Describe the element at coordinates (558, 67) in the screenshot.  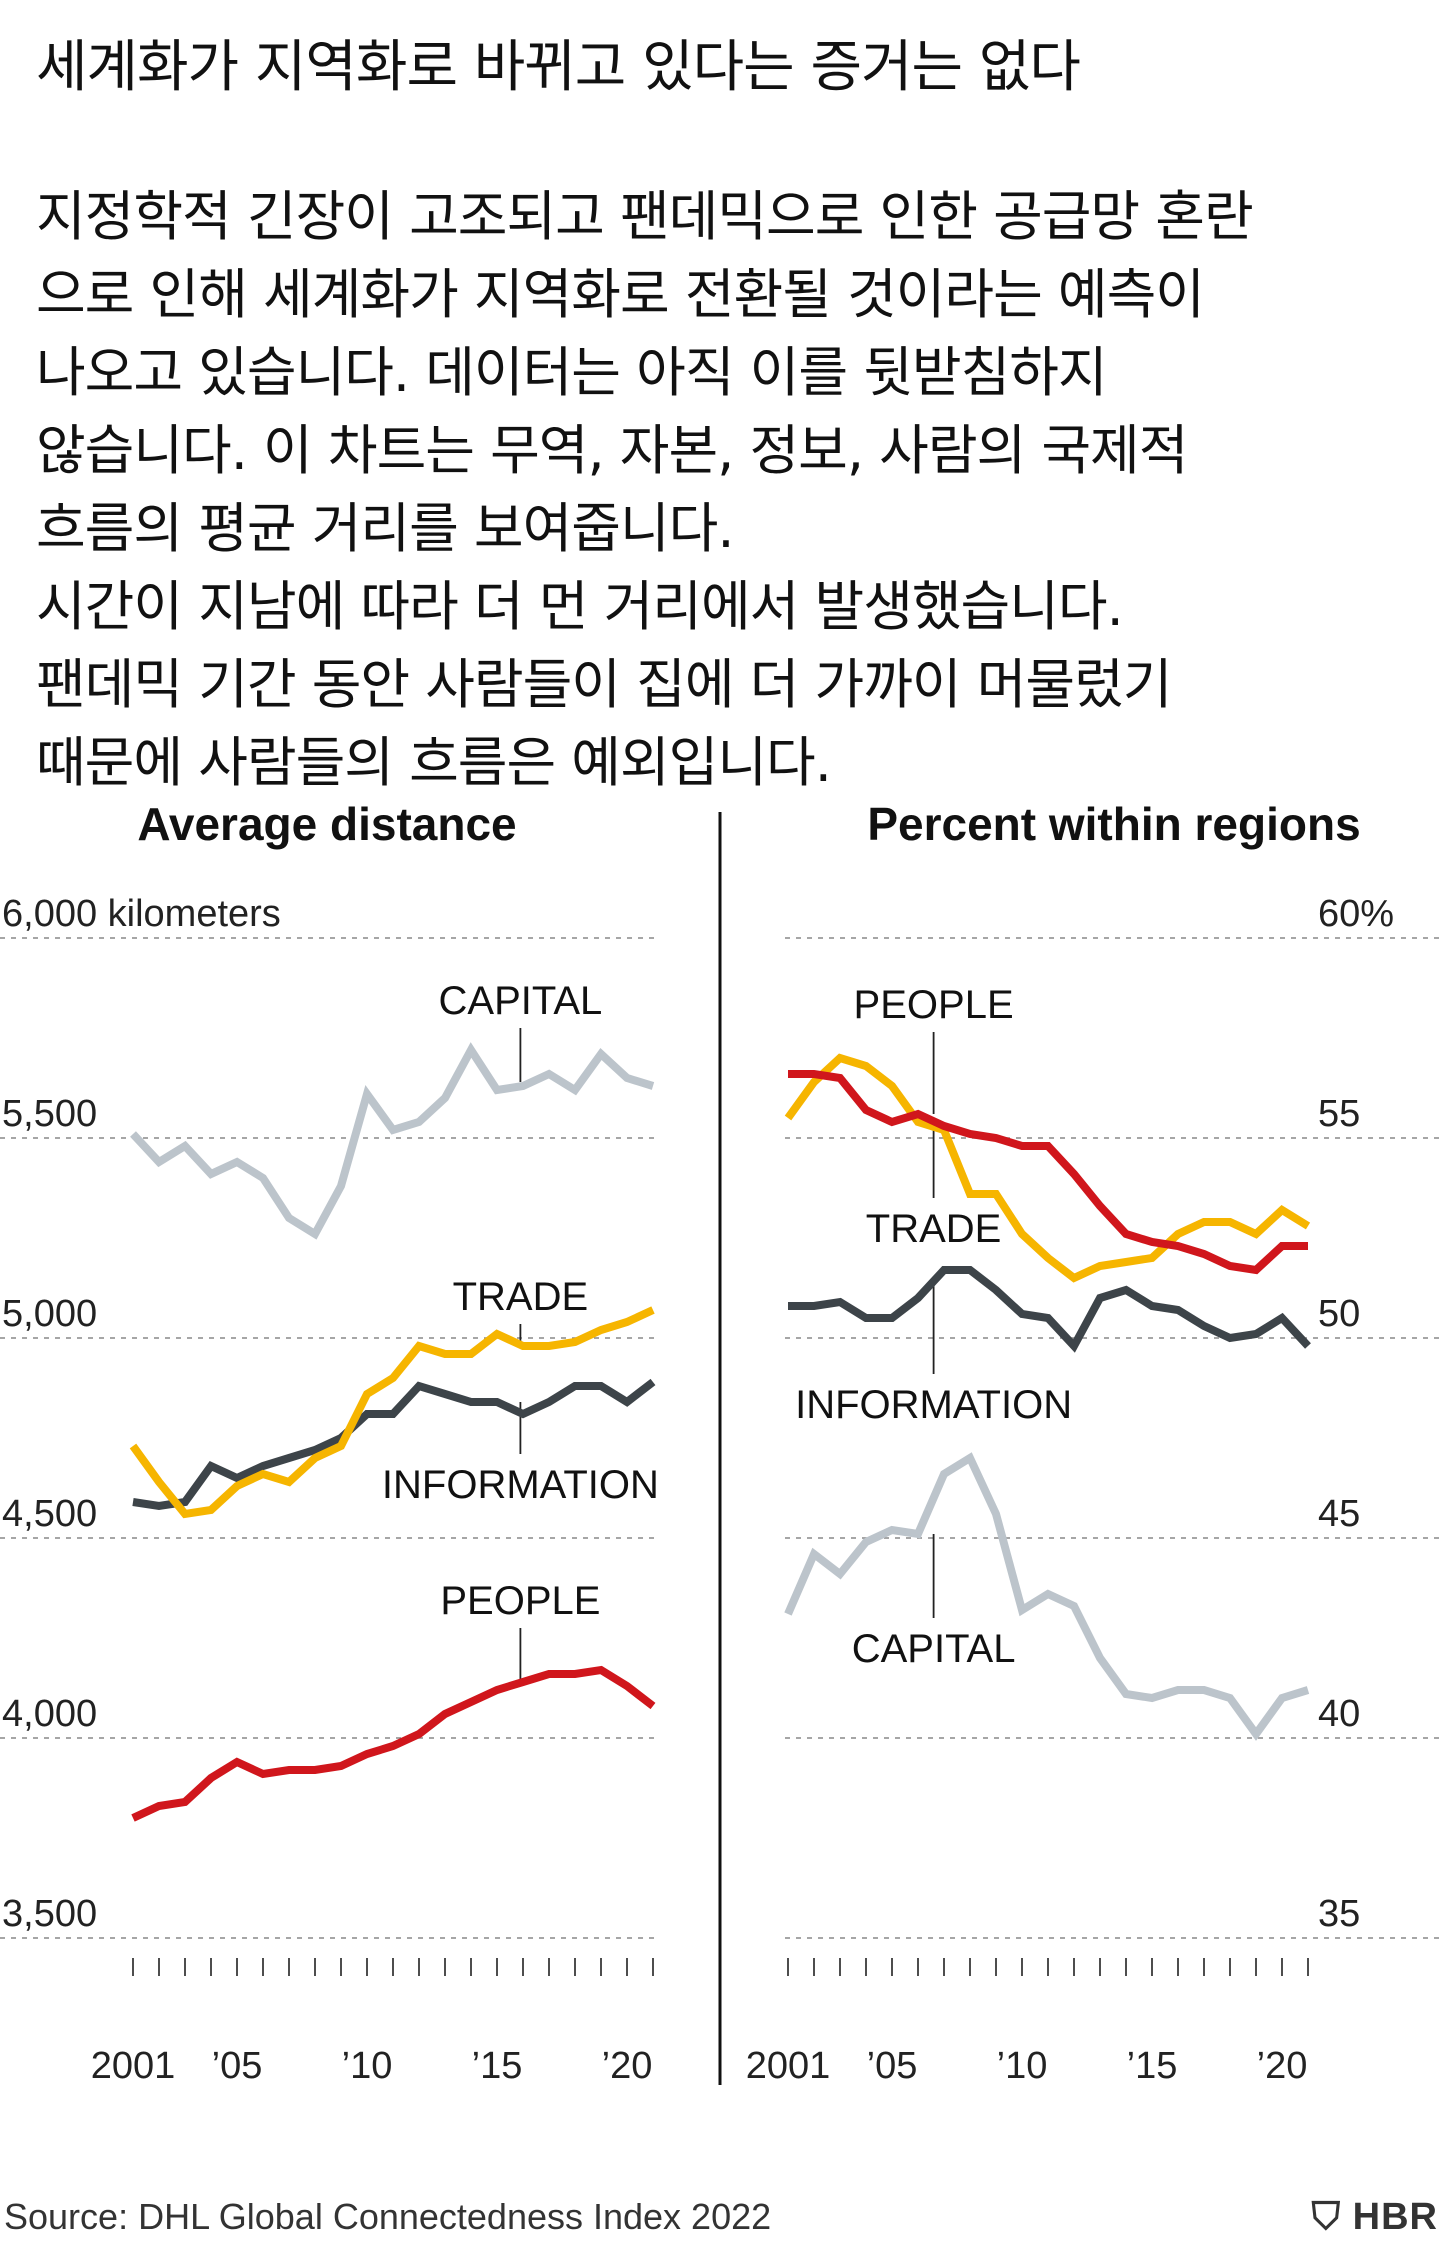
I see `page-title: 세계화가 지역화로 바뀌고 있다는 증거는 없다` at that location.